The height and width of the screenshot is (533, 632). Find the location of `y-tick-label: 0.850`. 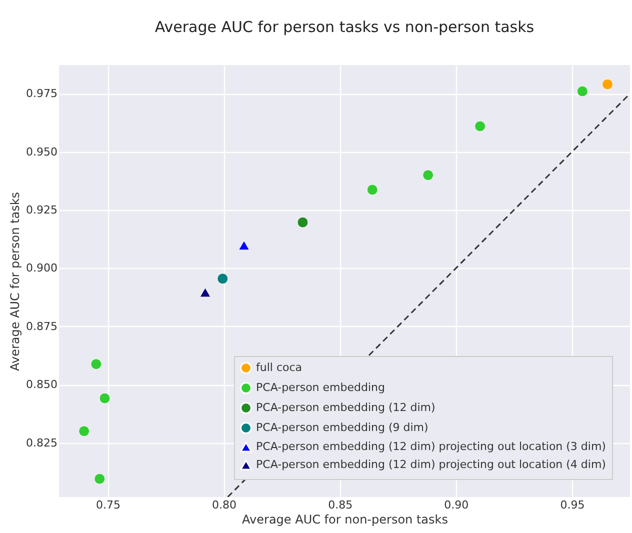

y-tick-label: 0.850 is located at coordinates (42, 385).